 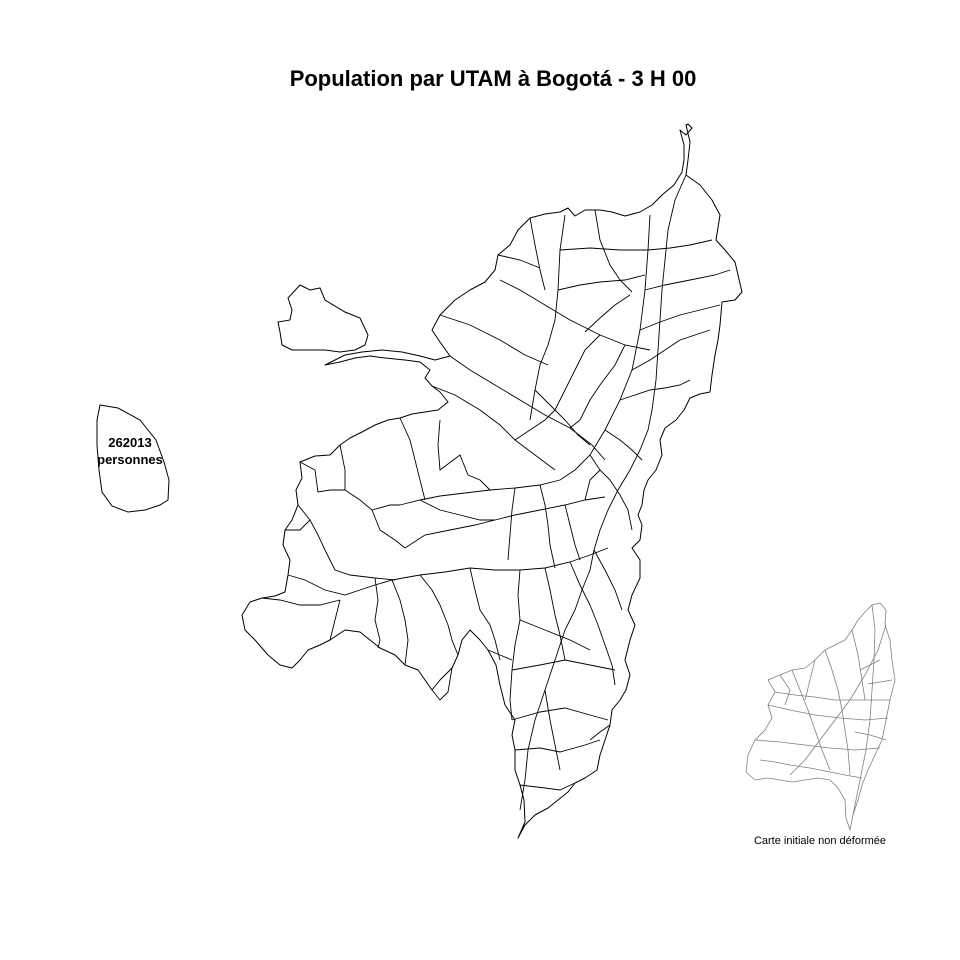 What do you see at coordinates (323, 318) in the screenshot?
I see `map-outline-exclave` at bounding box center [323, 318].